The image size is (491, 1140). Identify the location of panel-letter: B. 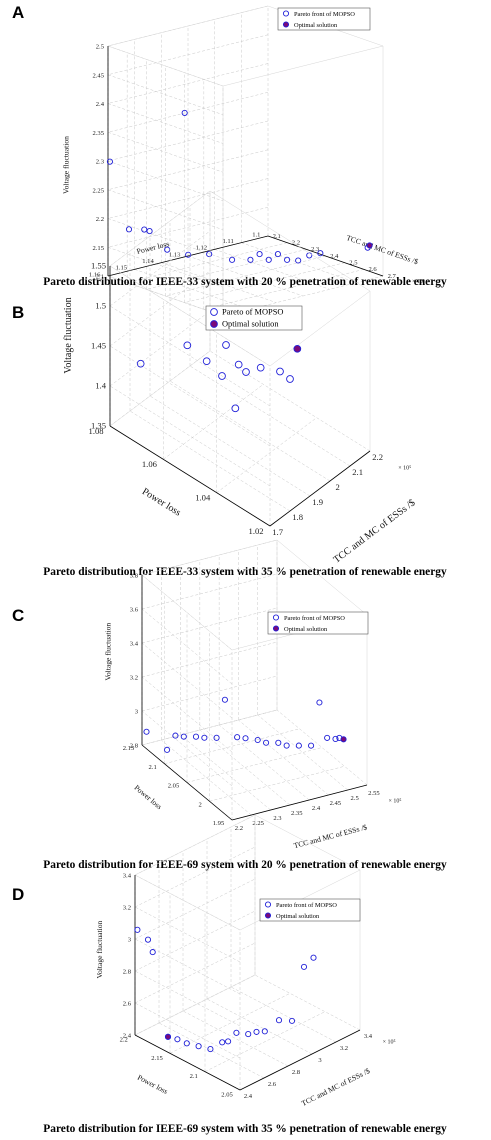
(18, 312).